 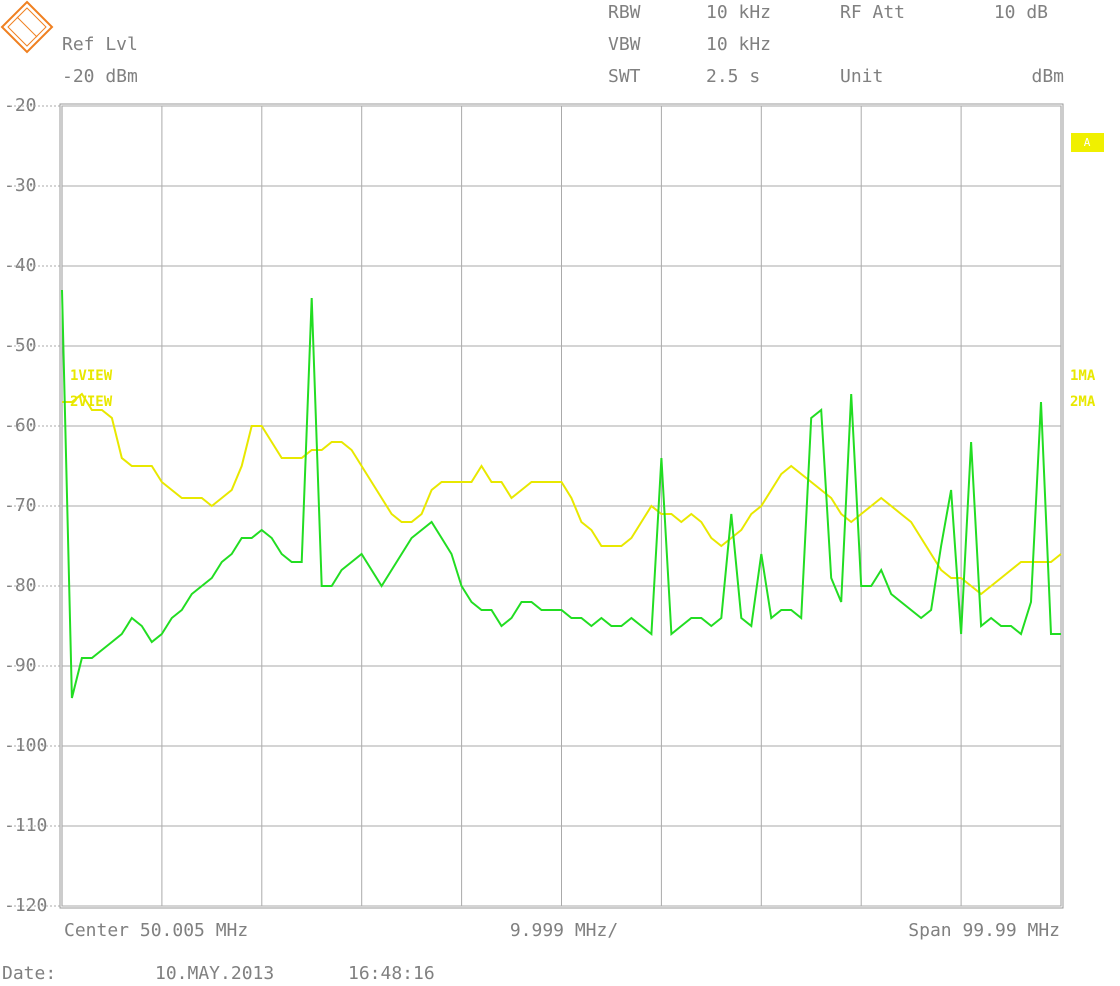 What do you see at coordinates (20, 665) in the screenshot?
I see `y-tick-label: -90` at bounding box center [20, 665].